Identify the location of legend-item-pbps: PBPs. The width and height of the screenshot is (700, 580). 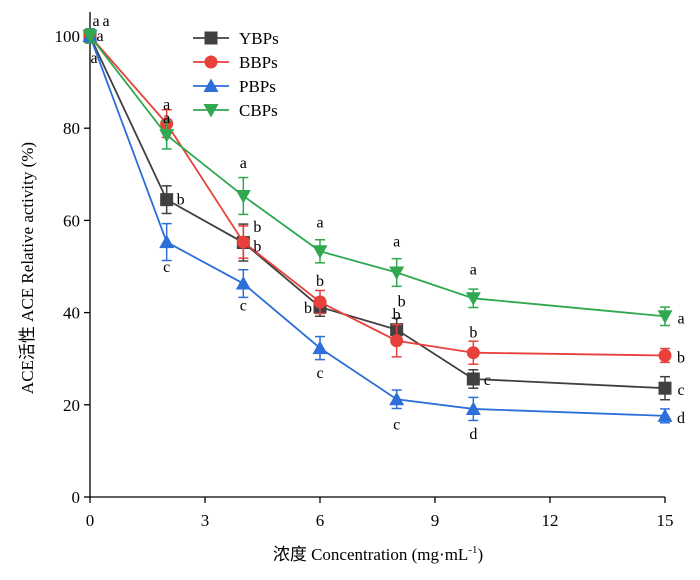
(234, 86).